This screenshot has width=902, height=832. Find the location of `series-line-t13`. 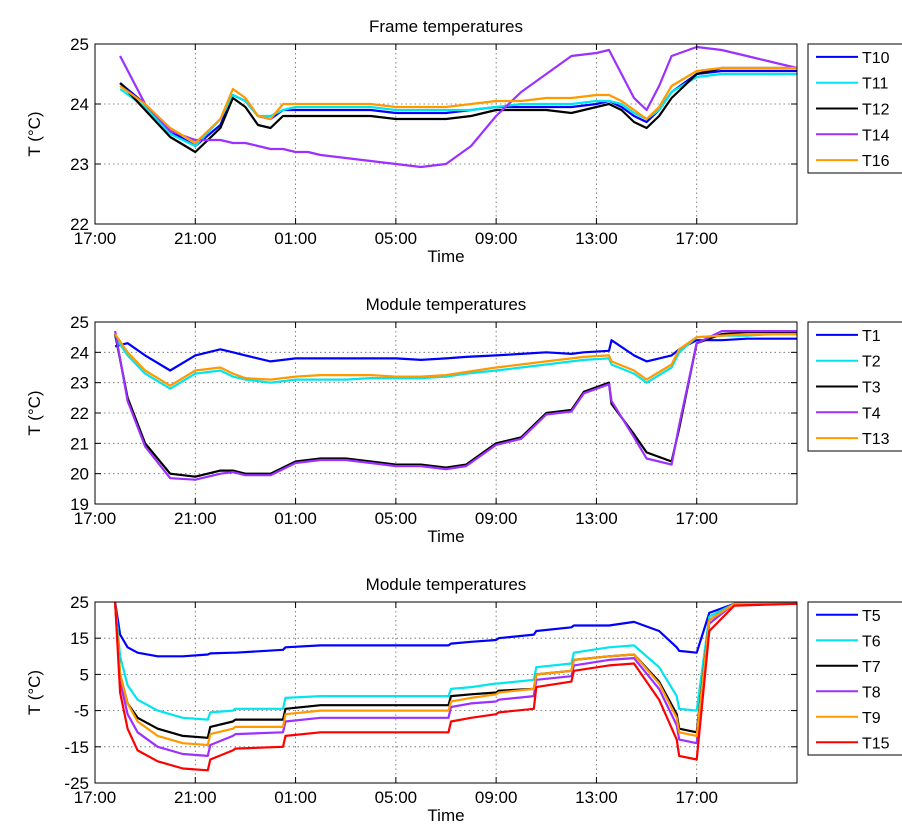

series-line-t13 is located at coordinates (455, 360).